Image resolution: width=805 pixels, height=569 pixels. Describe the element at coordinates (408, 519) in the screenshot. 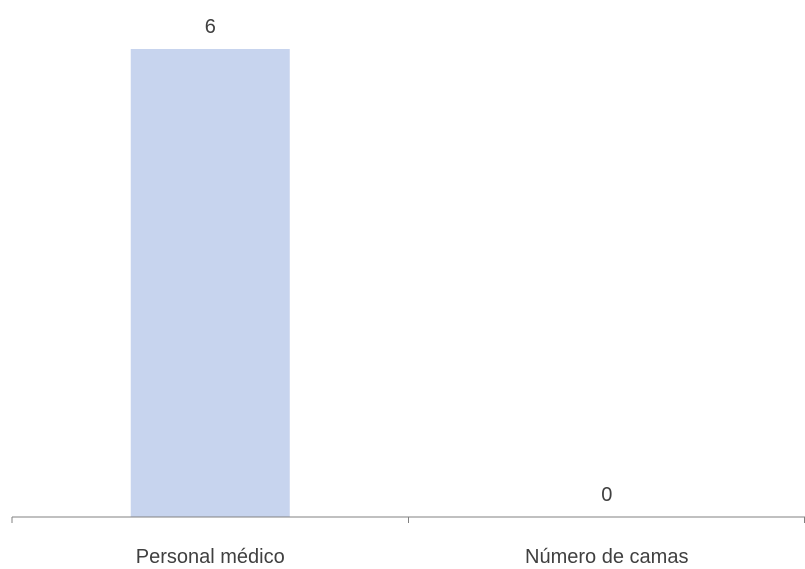

I see `x-axis` at that location.